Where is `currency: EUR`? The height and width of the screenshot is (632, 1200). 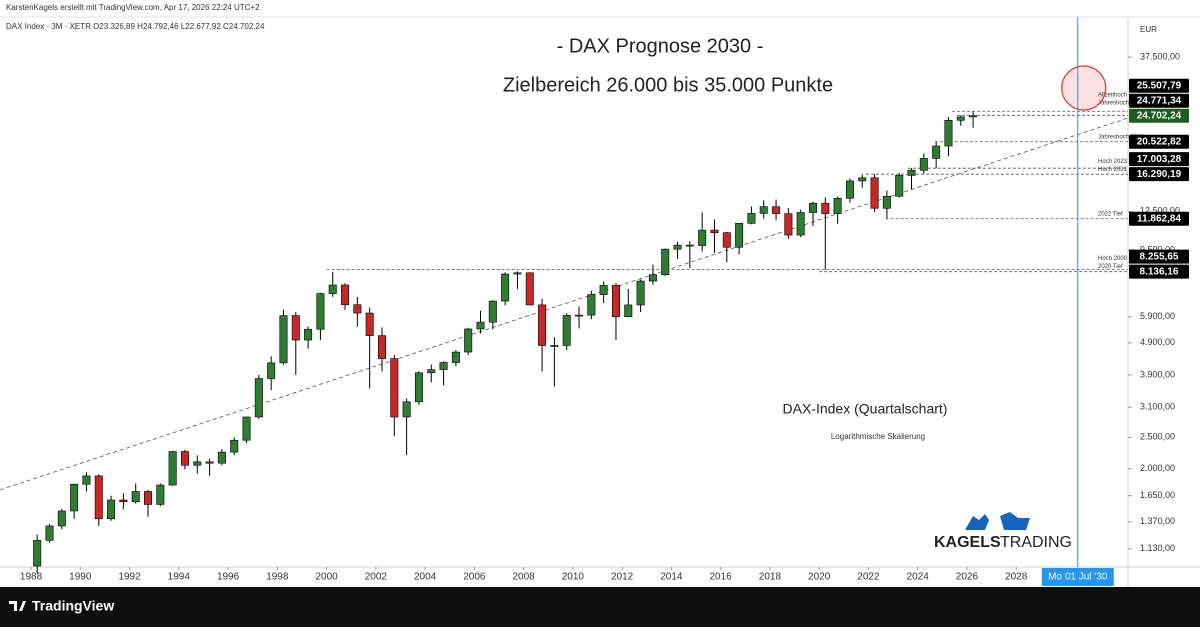
currency: EUR is located at coordinates (1148, 29).